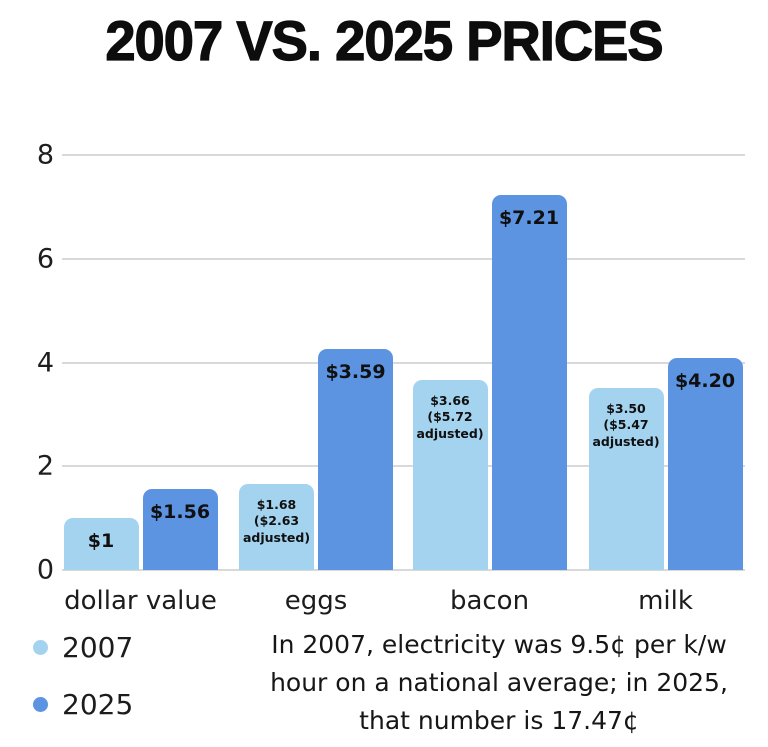  What do you see at coordinates (45, 259) in the screenshot?
I see `y-tick-label-6: 6` at bounding box center [45, 259].